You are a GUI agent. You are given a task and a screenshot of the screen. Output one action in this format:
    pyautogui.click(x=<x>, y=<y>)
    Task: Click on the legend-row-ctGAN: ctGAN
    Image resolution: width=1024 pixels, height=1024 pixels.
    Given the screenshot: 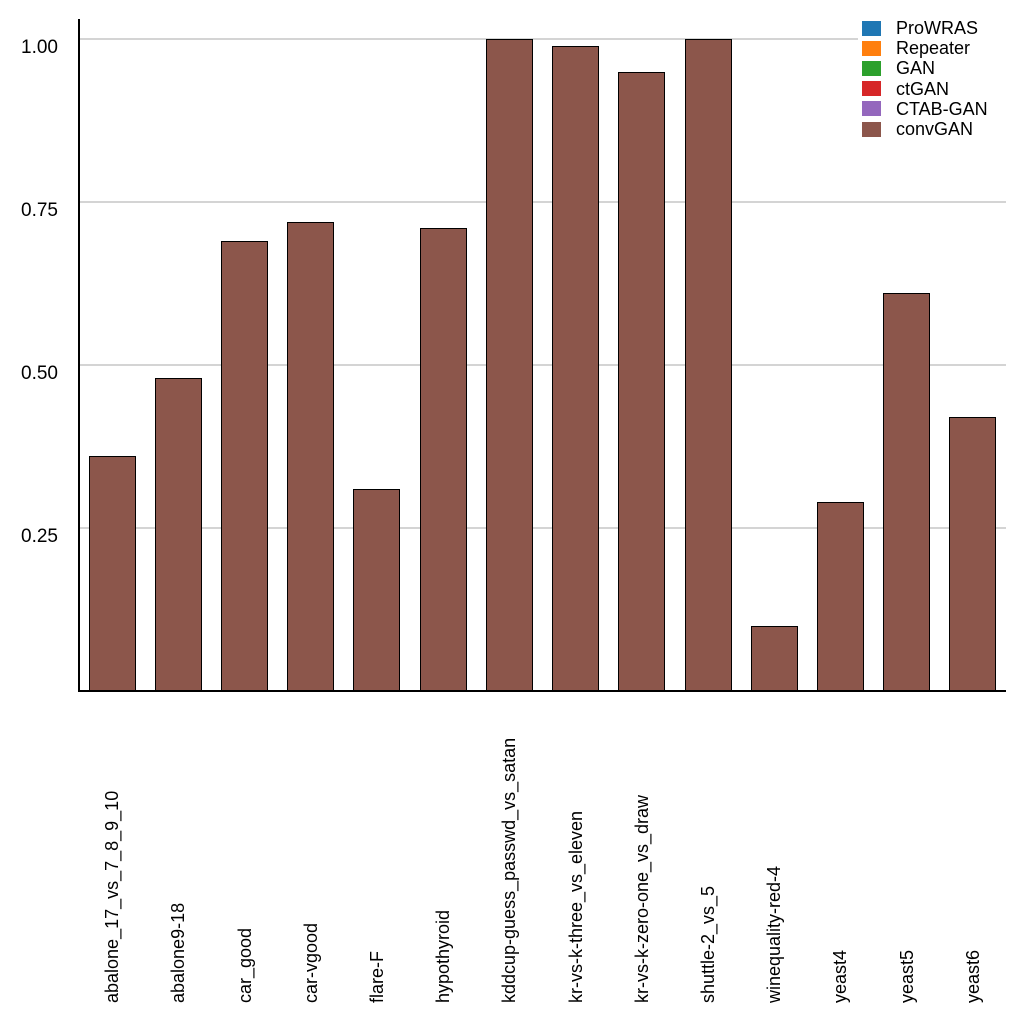 What is the action you would take?
    pyautogui.click(x=943, y=89)
    